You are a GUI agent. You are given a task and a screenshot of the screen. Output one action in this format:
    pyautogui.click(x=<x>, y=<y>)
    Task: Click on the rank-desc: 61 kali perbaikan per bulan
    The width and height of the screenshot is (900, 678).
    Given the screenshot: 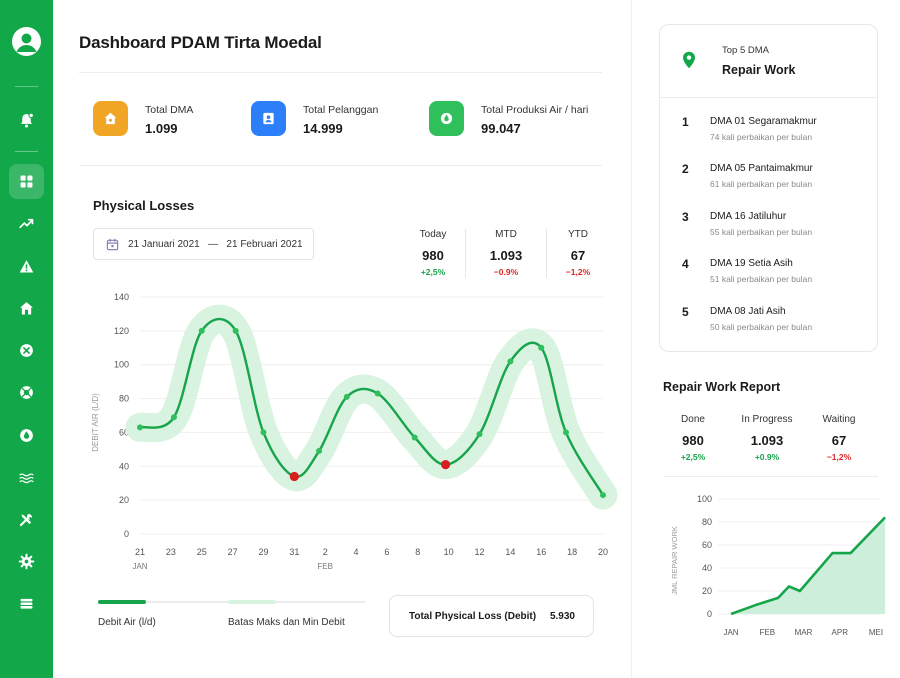 What is the action you would take?
    pyautogui.click(x=761, y=184)
    